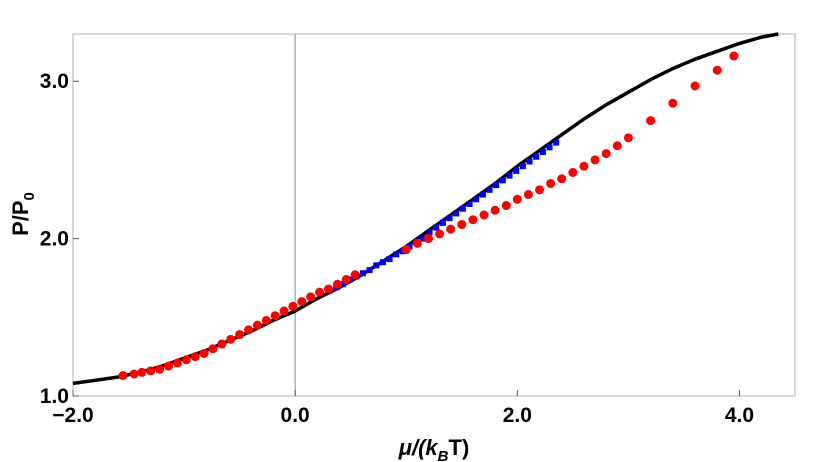 This screenshot has width=830, height=462. I want to click on x-tick-label: 4.0, so click(739, 415).